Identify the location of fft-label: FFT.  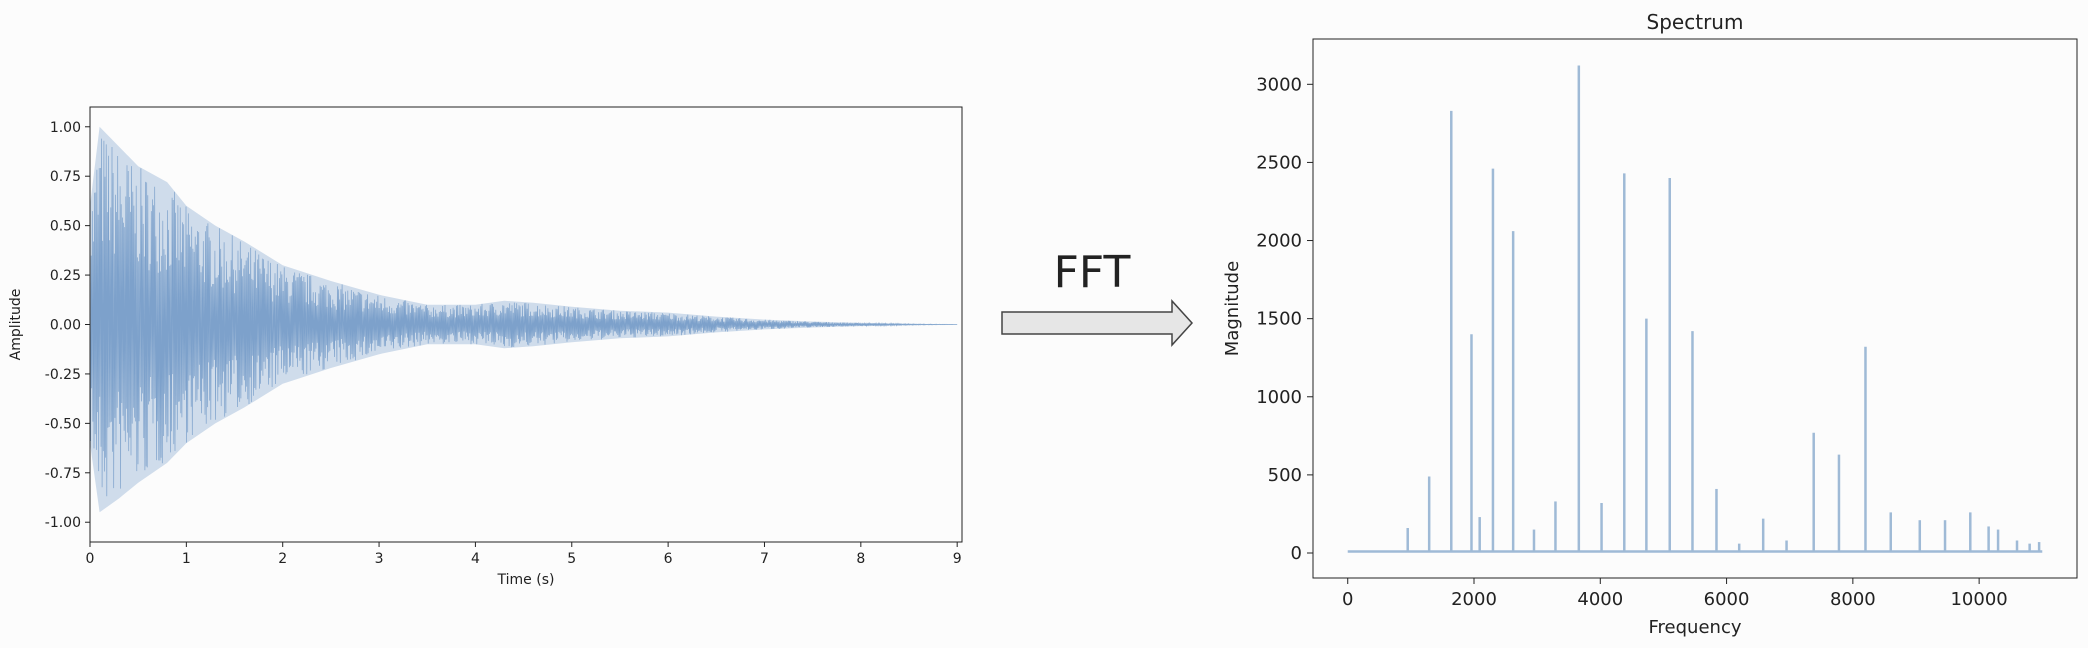
(1092, 272).